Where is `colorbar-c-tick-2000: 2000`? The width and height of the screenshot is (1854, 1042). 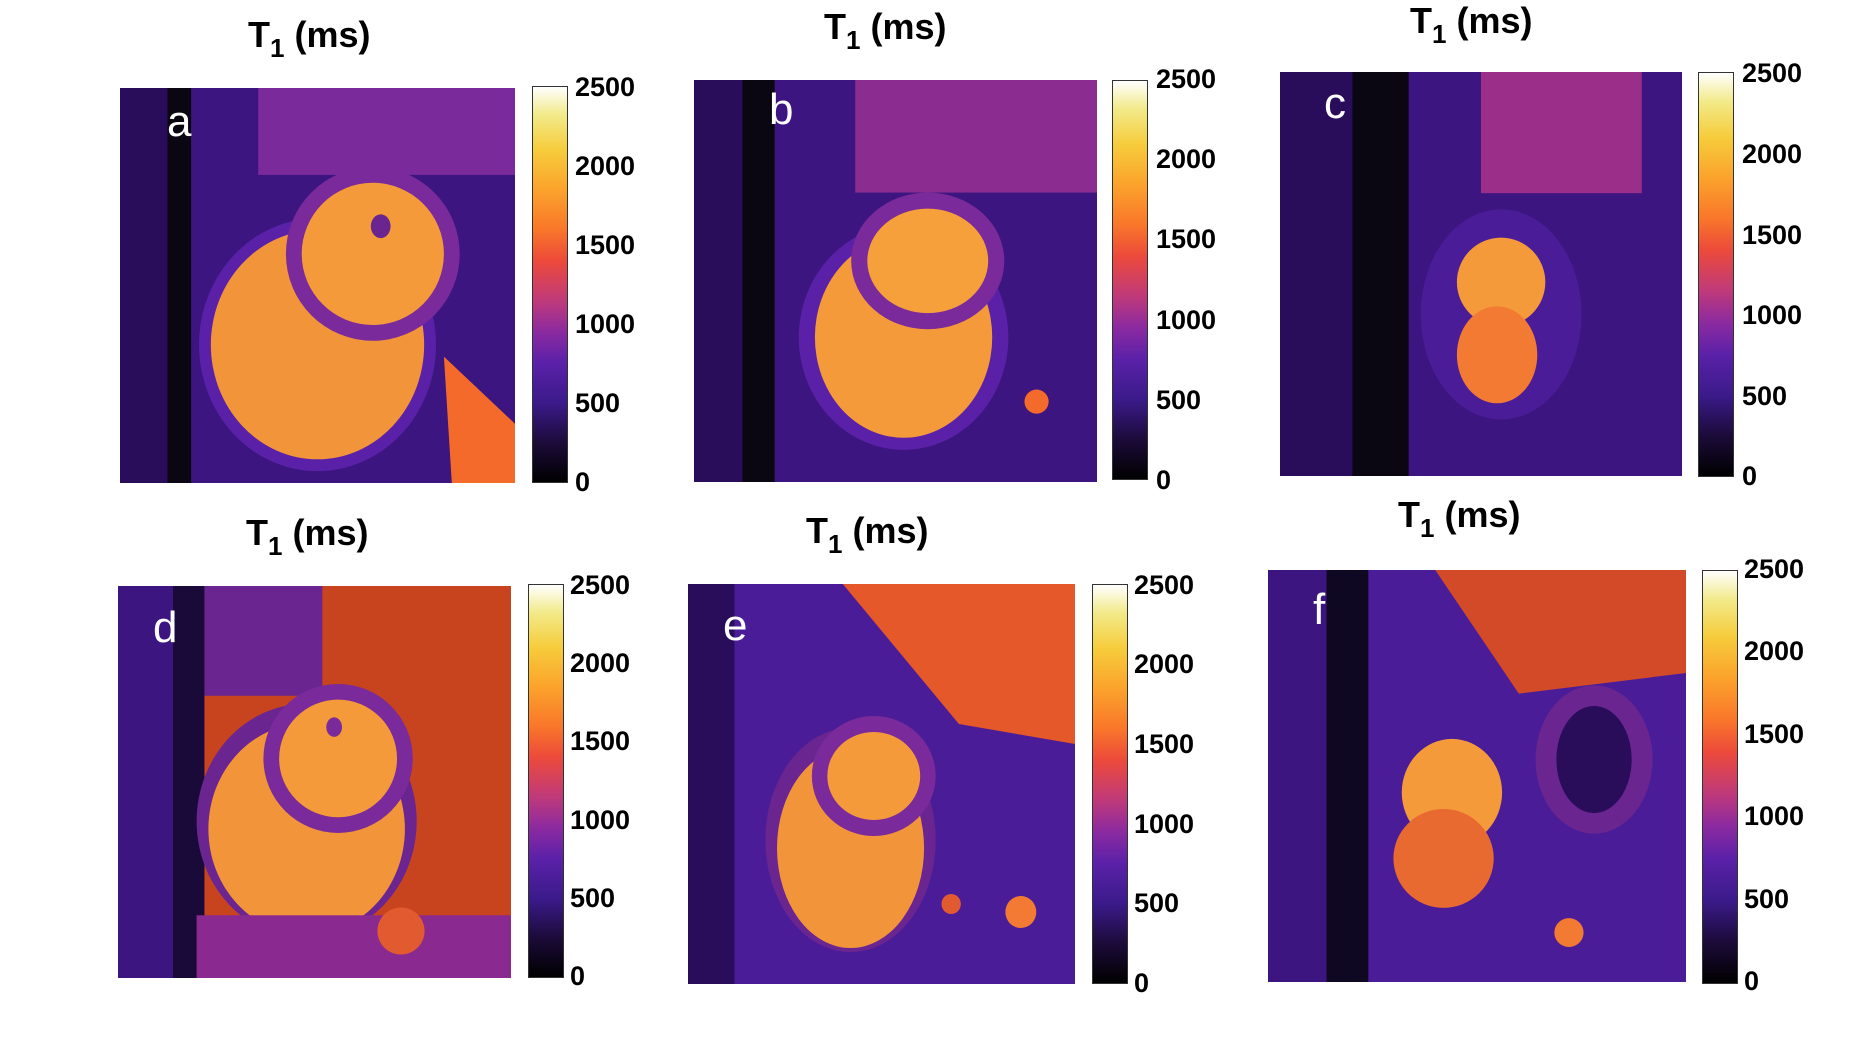
colorbar-c-tick-2000: 2000 is located at coordinates (1772, 154).